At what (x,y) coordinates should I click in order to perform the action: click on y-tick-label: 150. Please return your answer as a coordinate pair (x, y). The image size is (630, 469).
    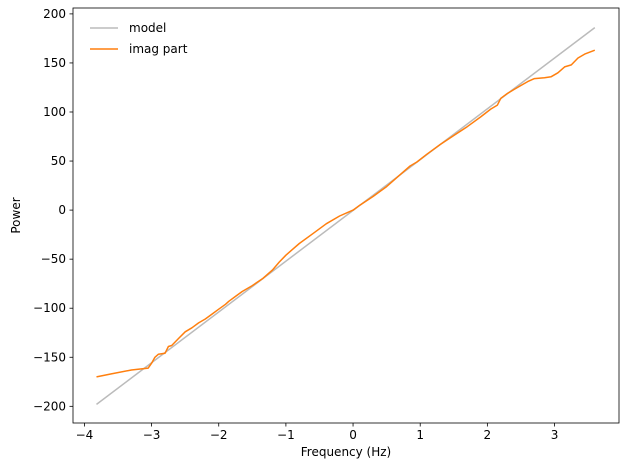
    Looking at the image, I should click on (54, 63).